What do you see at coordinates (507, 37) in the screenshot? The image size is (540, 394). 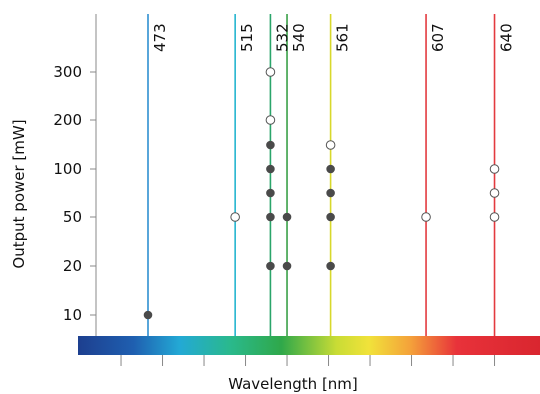 I see `wavelength-label-640: 640` at bounding box center [507, 37].